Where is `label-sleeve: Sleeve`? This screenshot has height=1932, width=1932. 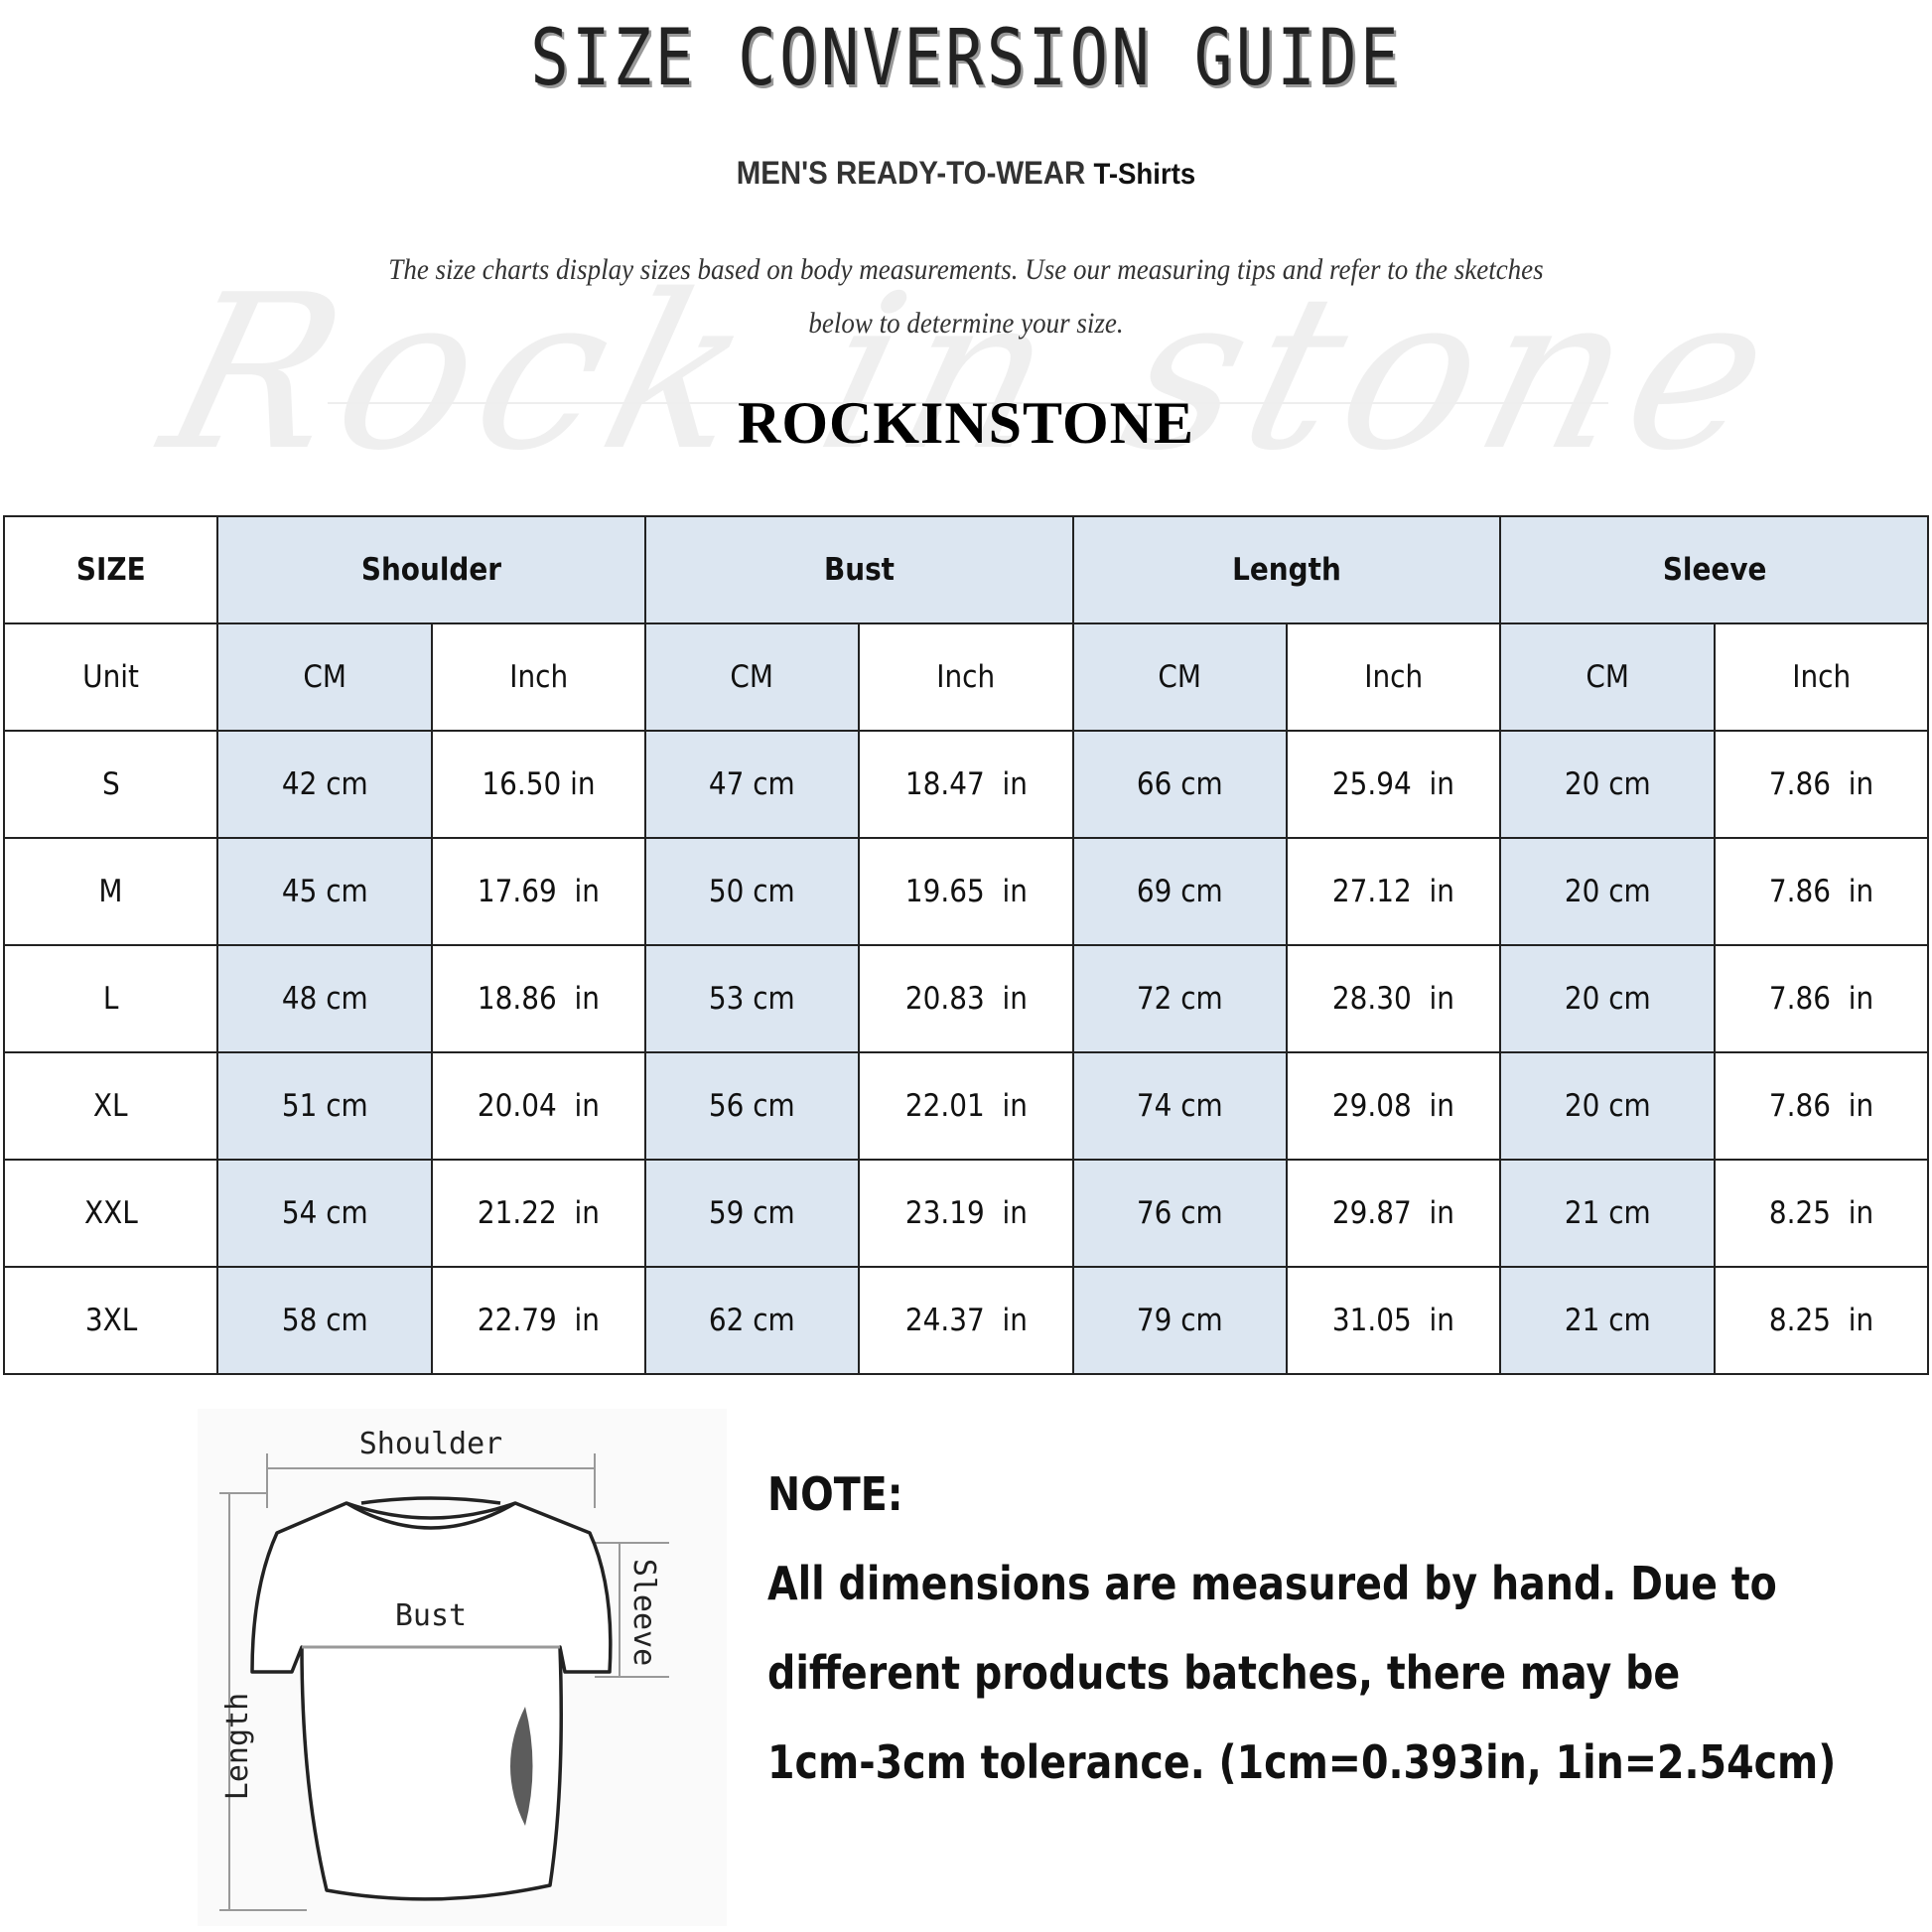
label-sleeve: Sleeve is located at coordinates (643, 1613).